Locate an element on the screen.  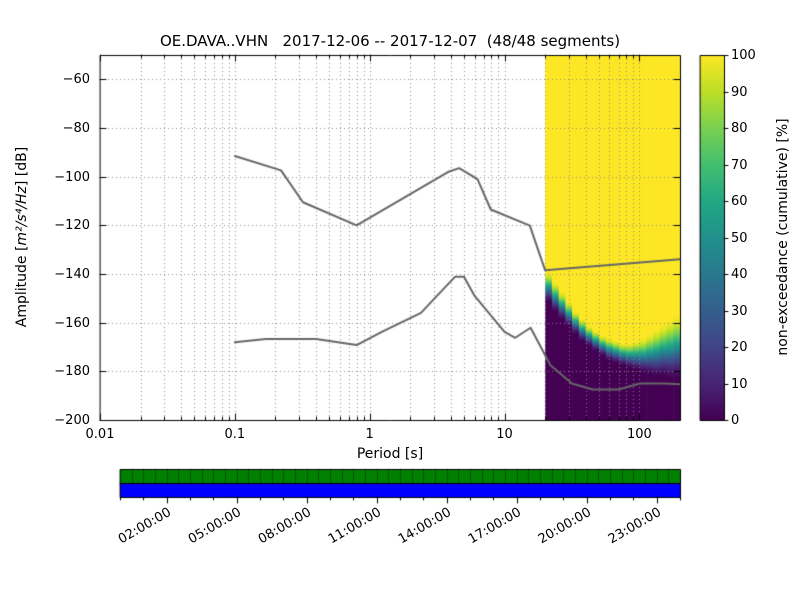
y-axis-tick-label: −60 is located at coordinates (76, 80).